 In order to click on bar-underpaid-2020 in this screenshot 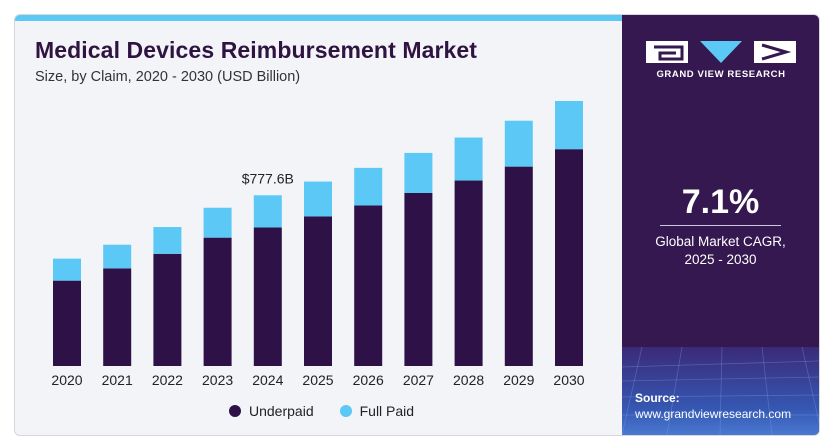, I will do `click(67, 323)`.